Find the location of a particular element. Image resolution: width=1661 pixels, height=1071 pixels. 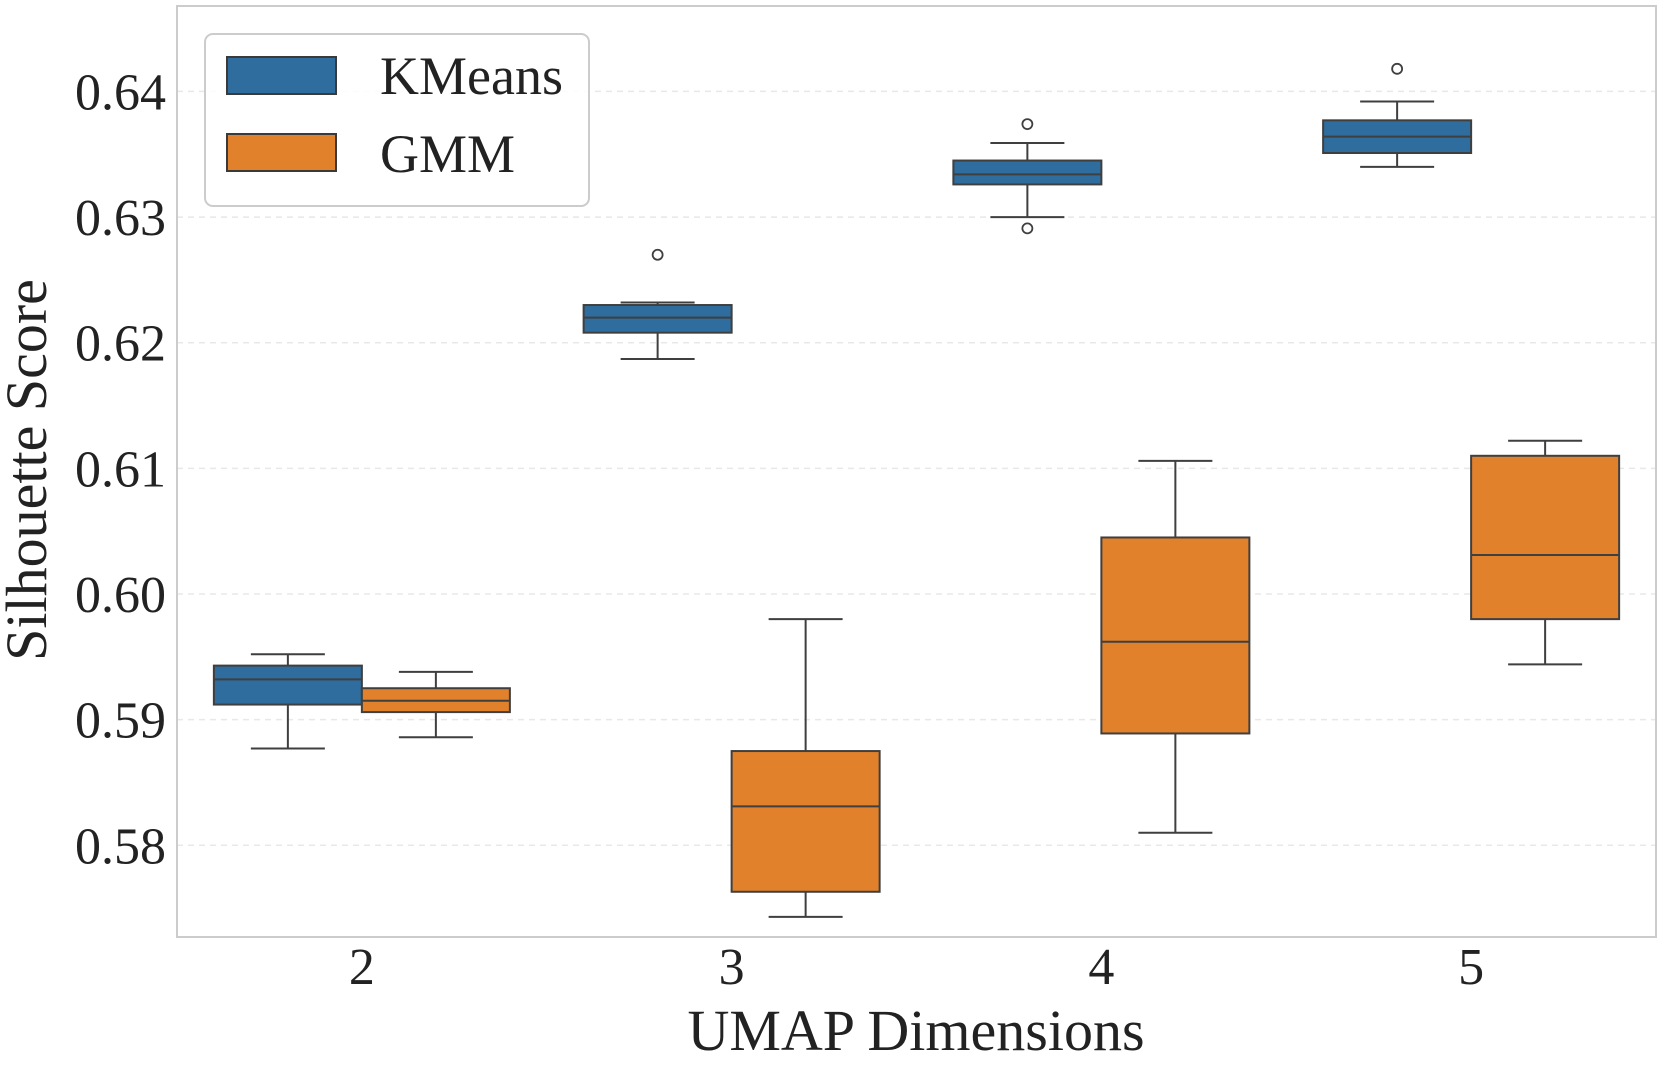

legend: KMeans GMM is located at coordinates (397, 120).